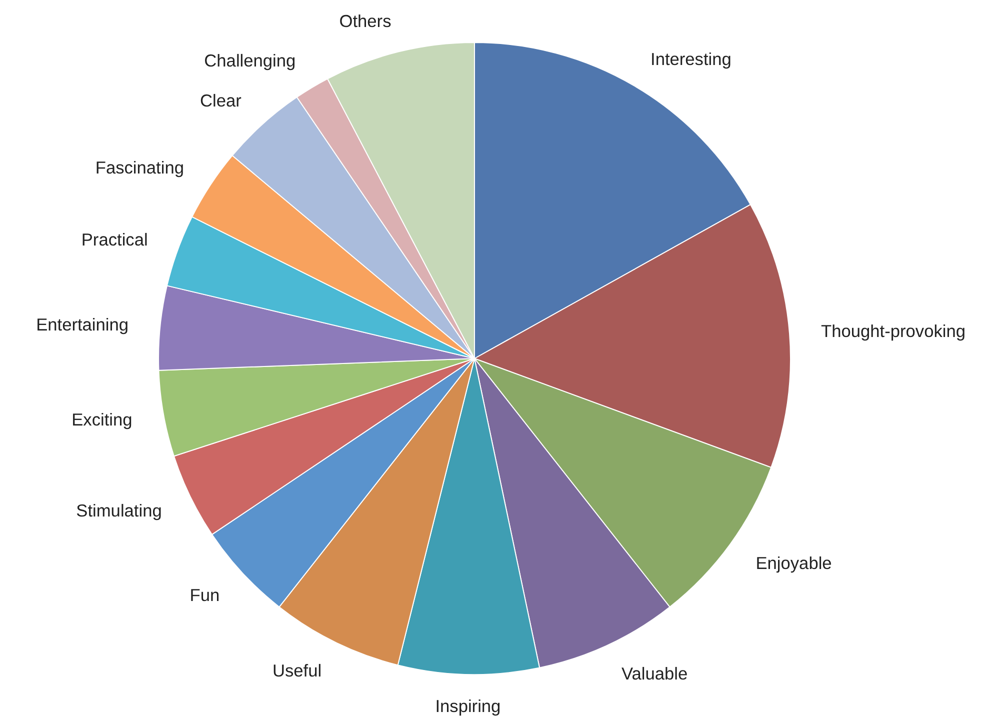  What do you see at coordinates (114, 240) in the screenshot?
I see `slice-label: Practical` at bounding box center [114, 240].